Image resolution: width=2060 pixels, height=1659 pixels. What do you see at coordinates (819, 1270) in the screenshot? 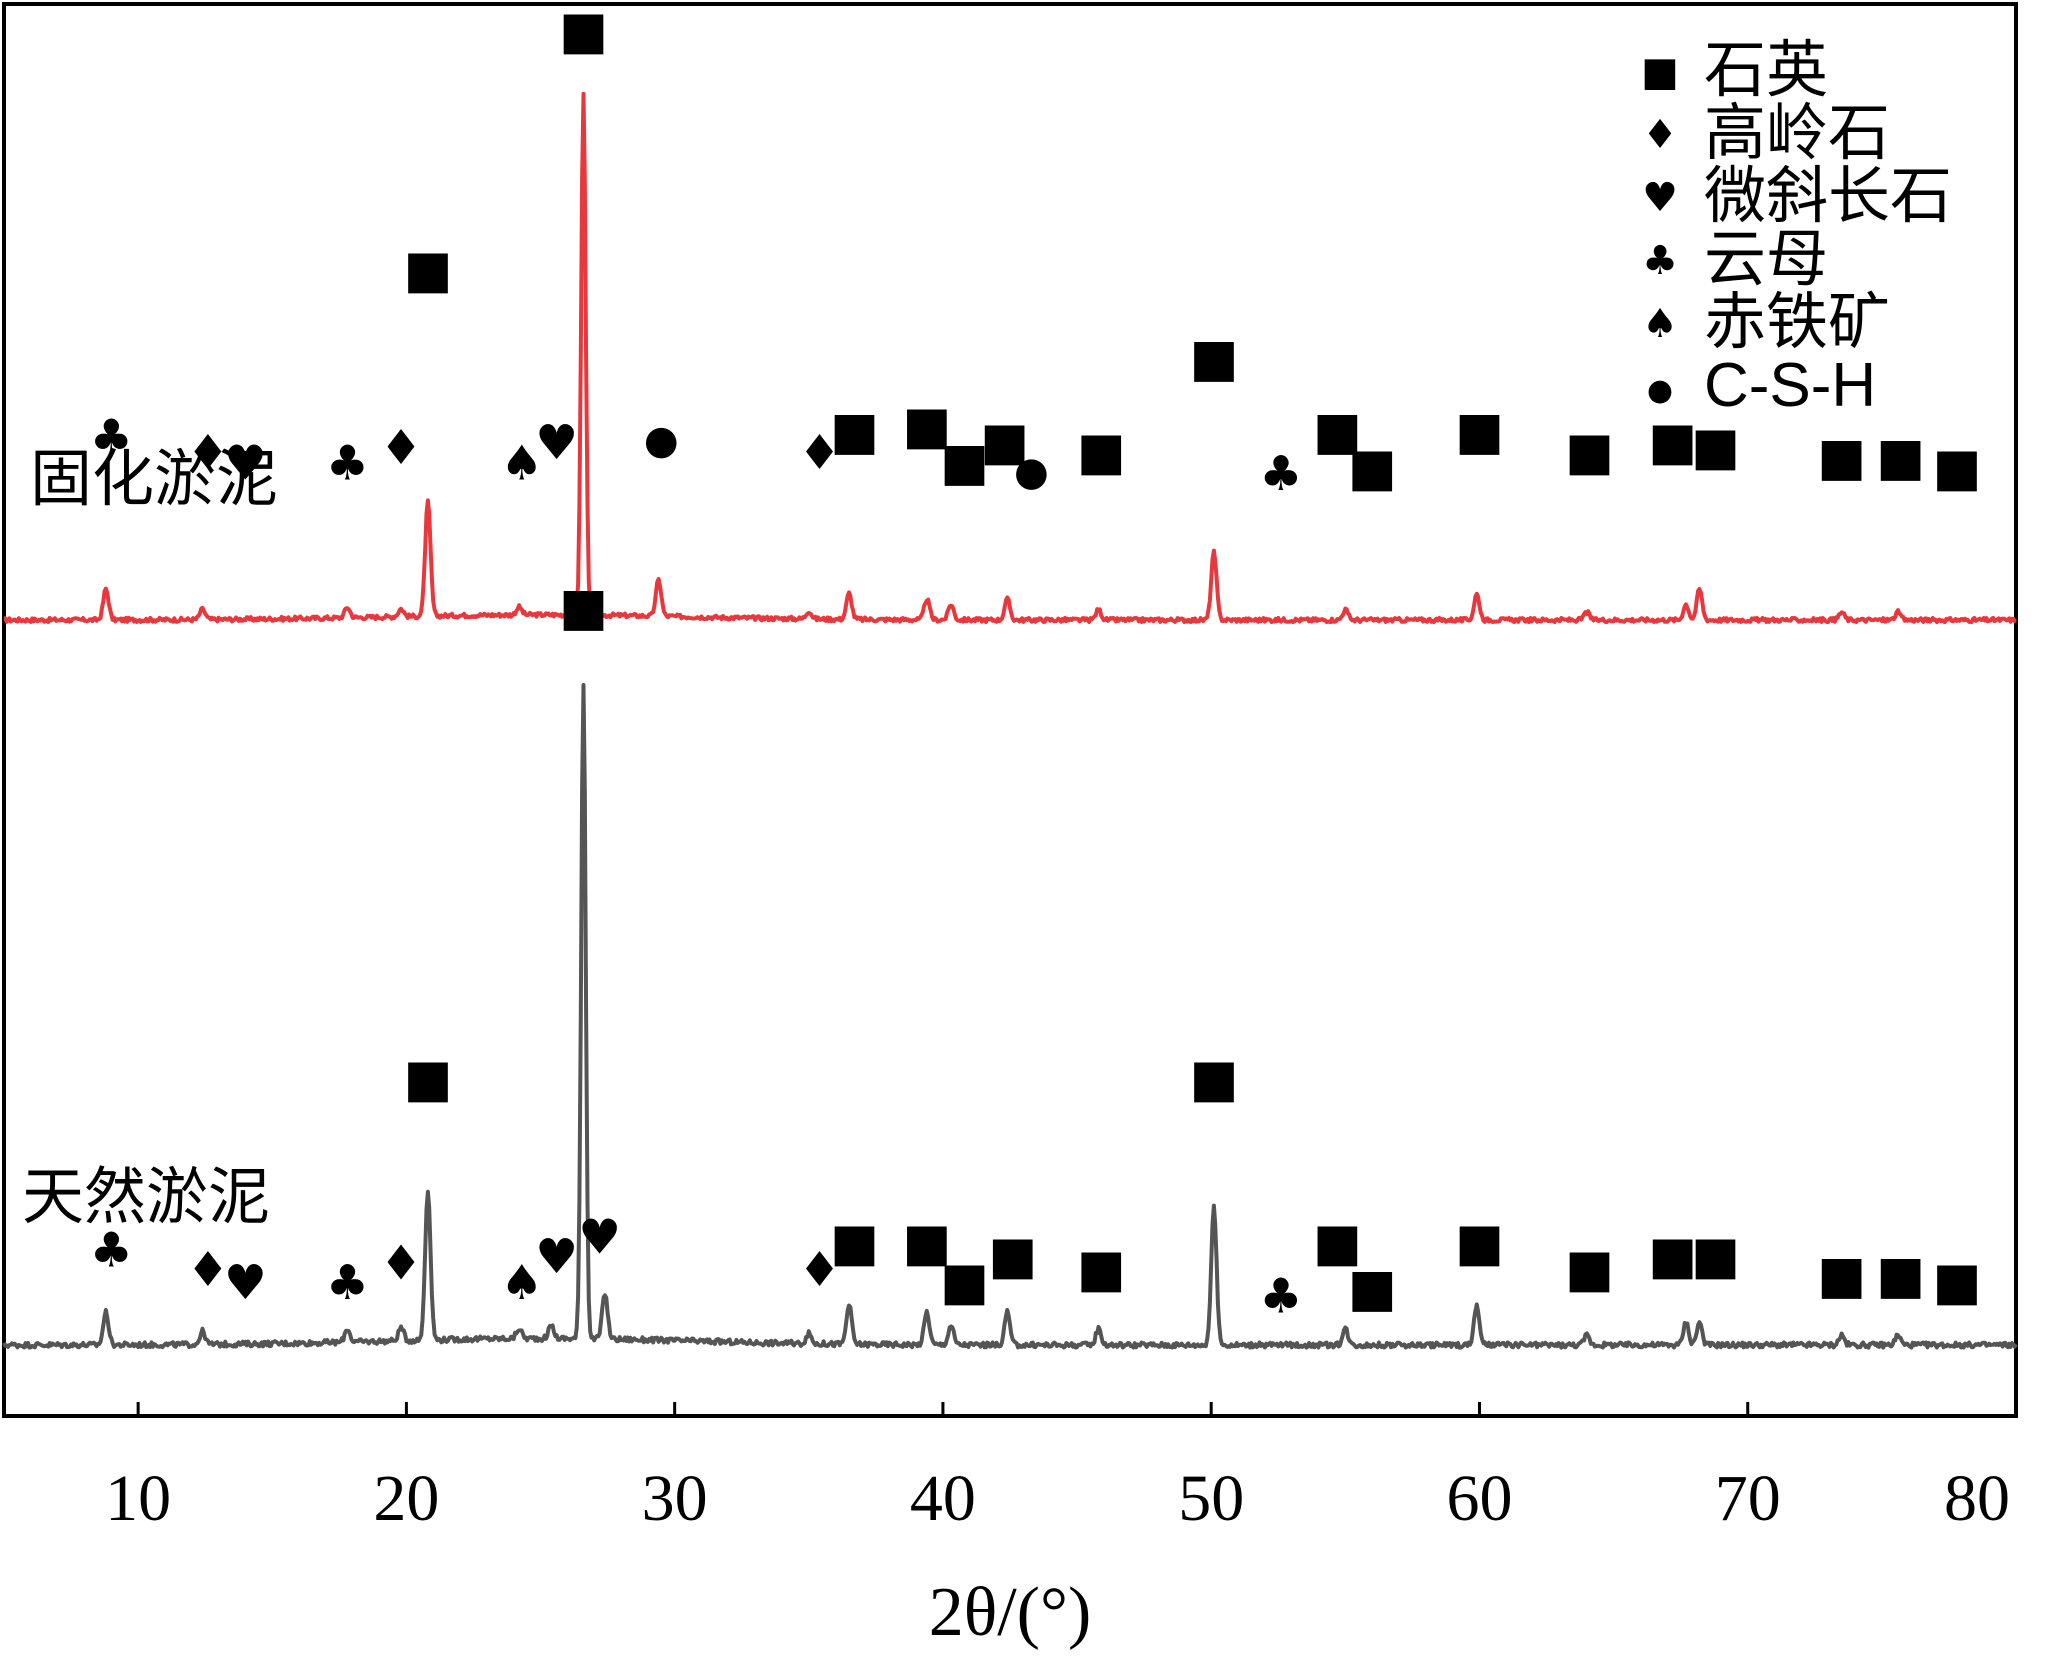
I see `phase-marker-1-10: ♦` at bounding box center [819, 1270].